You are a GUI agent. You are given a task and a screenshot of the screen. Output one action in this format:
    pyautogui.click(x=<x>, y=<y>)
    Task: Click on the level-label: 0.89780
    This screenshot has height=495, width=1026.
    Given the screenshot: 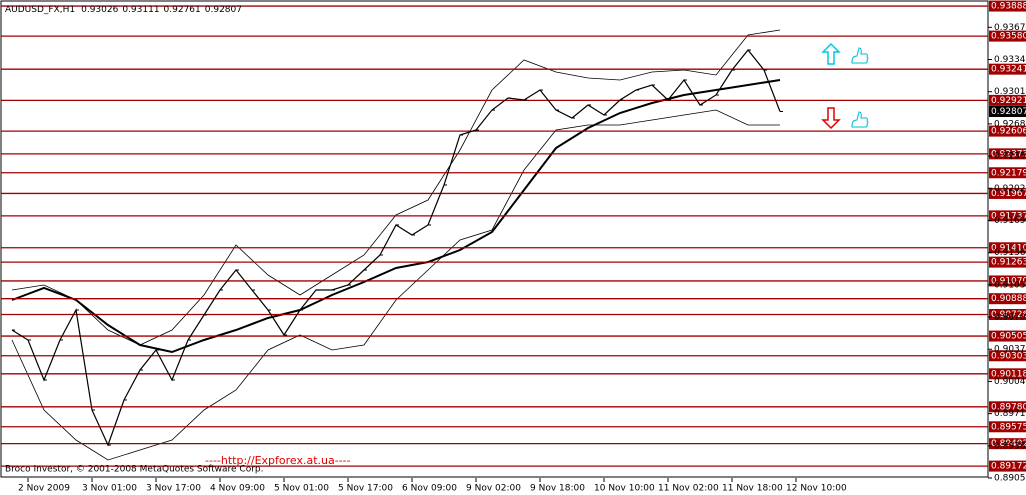 What is the action you would take?
    pyautogui.click(x=1008, y=407)
    